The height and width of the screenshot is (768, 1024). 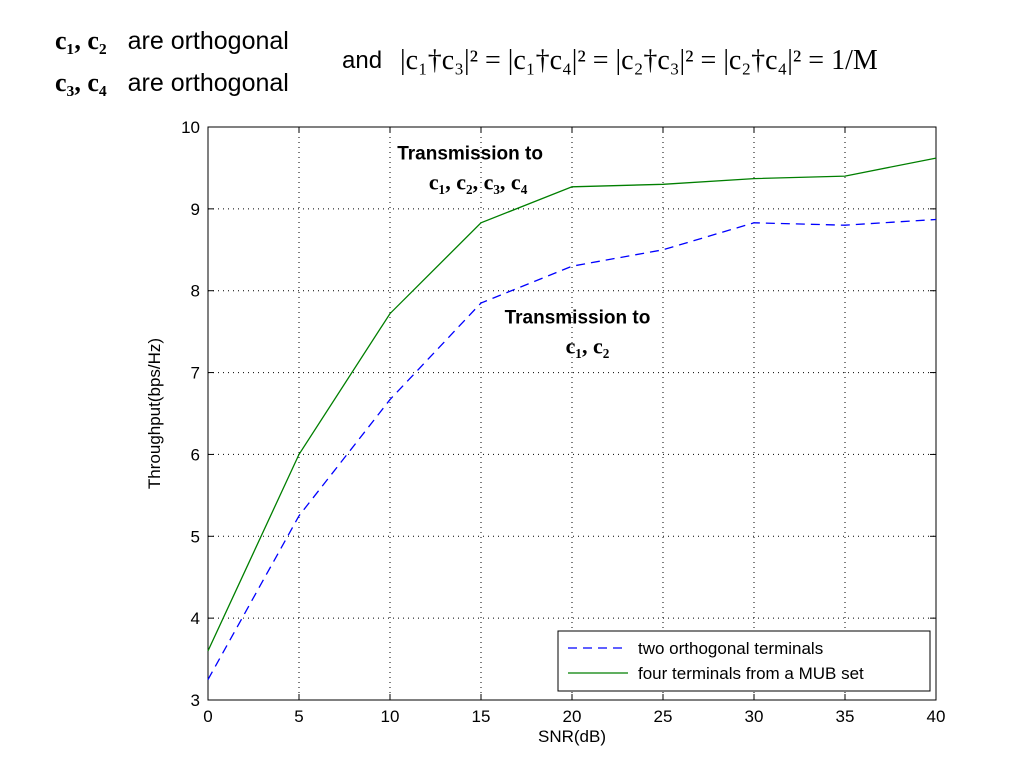 What do you see at coordinates (195, 700) in the screenshot?
I see `y-tick-label: 3` at bounding box center [195, 700].